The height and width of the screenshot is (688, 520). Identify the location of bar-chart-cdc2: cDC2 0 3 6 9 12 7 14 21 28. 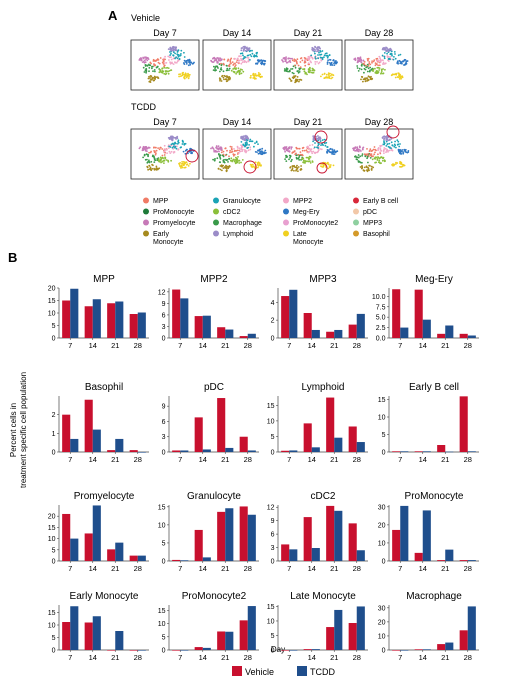
(317, 532).